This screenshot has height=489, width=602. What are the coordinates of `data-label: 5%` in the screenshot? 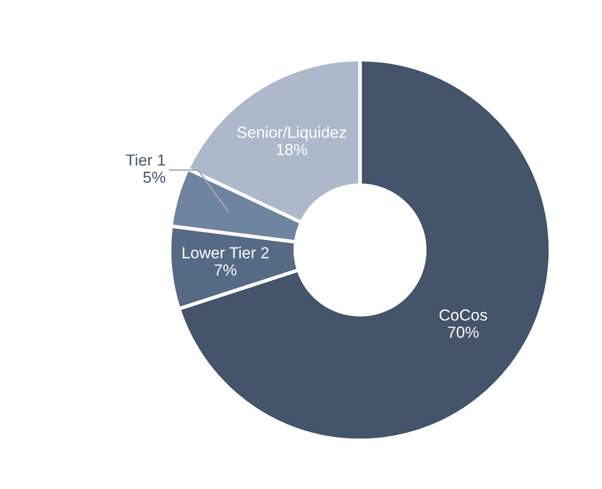 It's located at (154, 177).